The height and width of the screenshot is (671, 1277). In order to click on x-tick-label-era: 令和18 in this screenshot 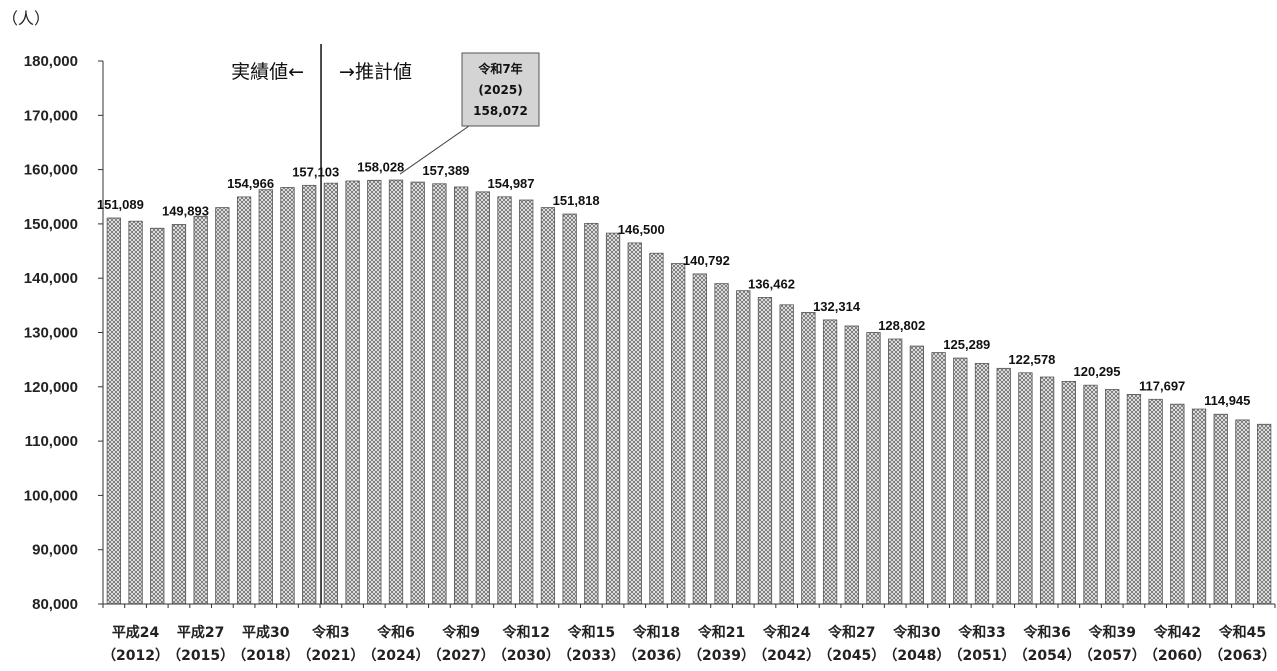, I will do `click(656, 632)`.